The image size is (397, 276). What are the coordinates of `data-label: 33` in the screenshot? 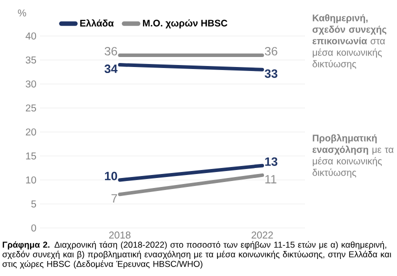 It's located at (271, 73).